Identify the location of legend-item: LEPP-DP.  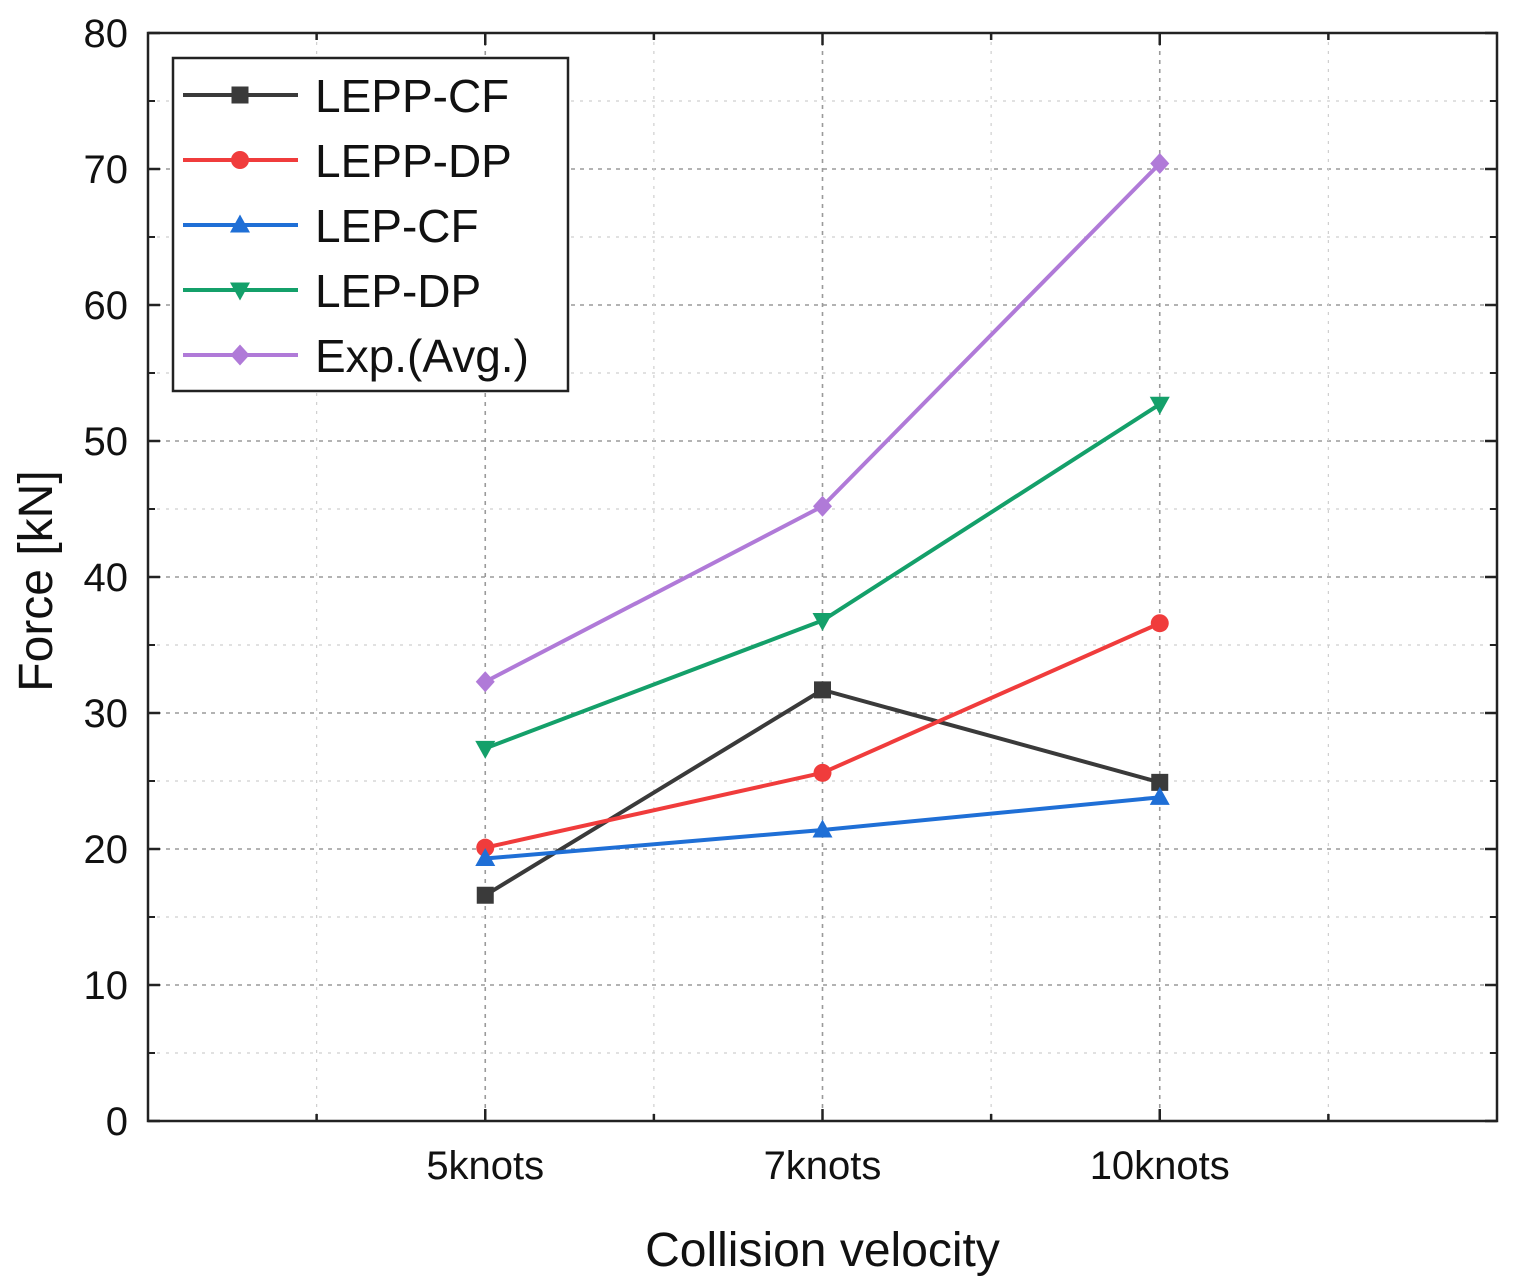
(347, 161).